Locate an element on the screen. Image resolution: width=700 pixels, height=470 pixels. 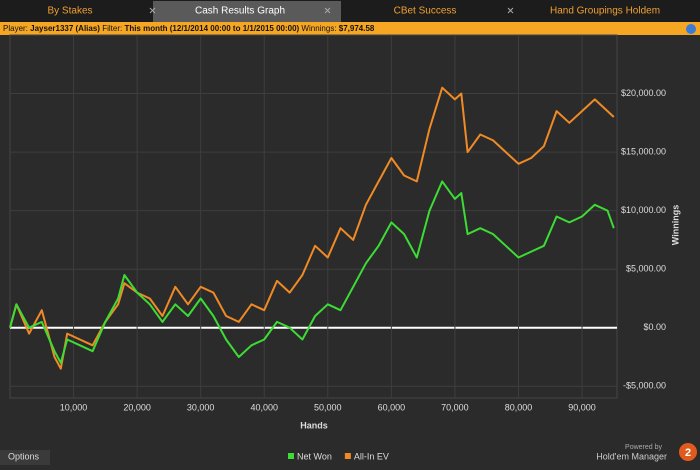
x-tick-label: 70,000 is located at coordinates (455, 407).